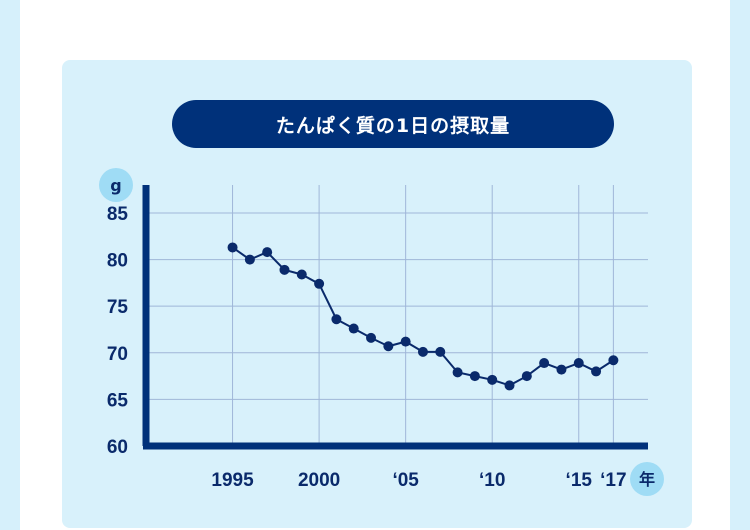  Describe the element at coordinates (118, 331) in the screenshot. I see `y-tick-labels: 85 80 75 70 65 60` at that location.